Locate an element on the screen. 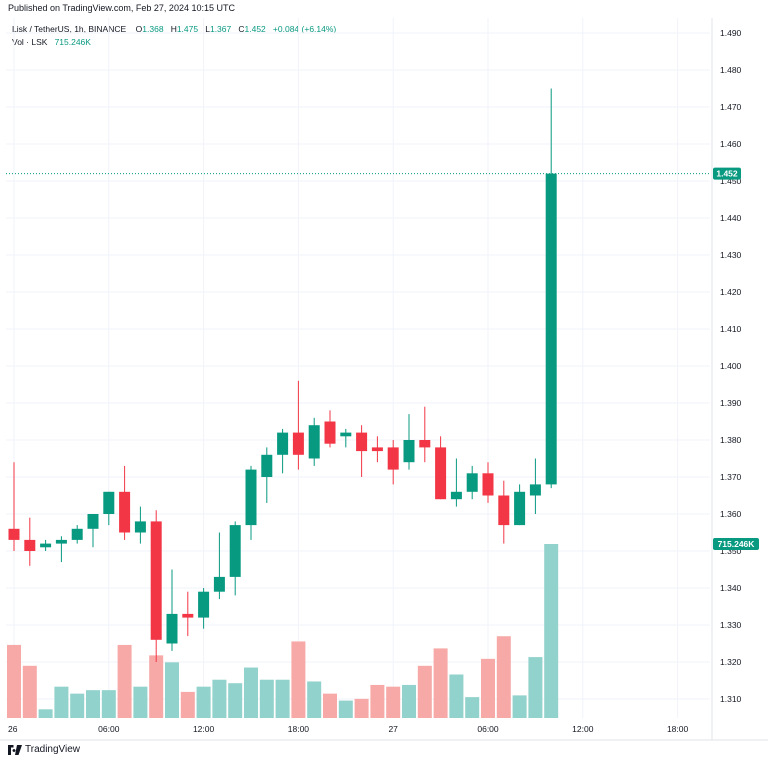 This screenshot has width=768, height=762. footer-brand: TradingView is located at coordinates (53, 749).